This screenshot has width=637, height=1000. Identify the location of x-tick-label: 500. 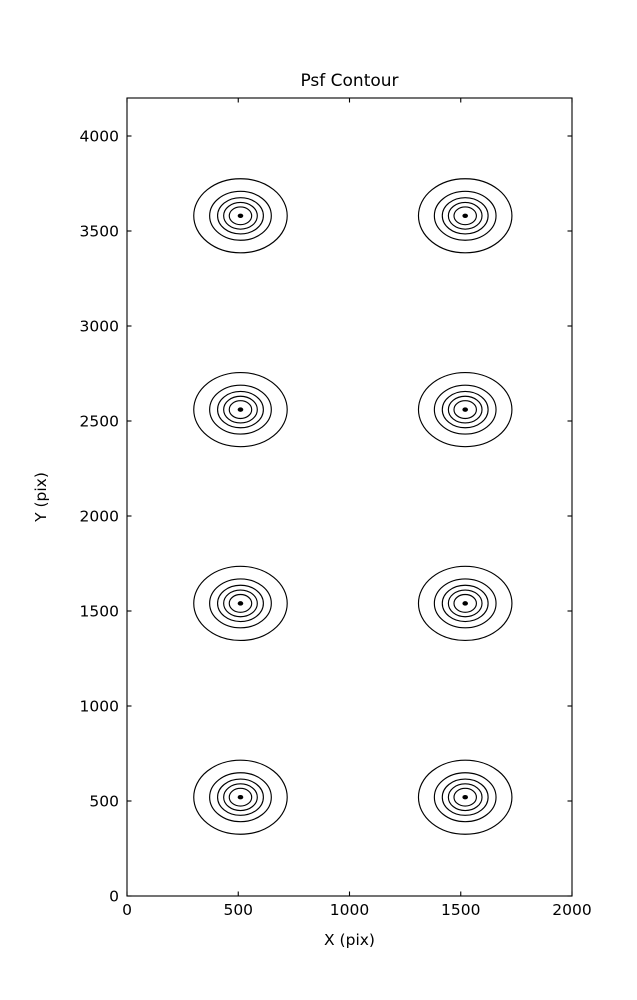
(238, 910).